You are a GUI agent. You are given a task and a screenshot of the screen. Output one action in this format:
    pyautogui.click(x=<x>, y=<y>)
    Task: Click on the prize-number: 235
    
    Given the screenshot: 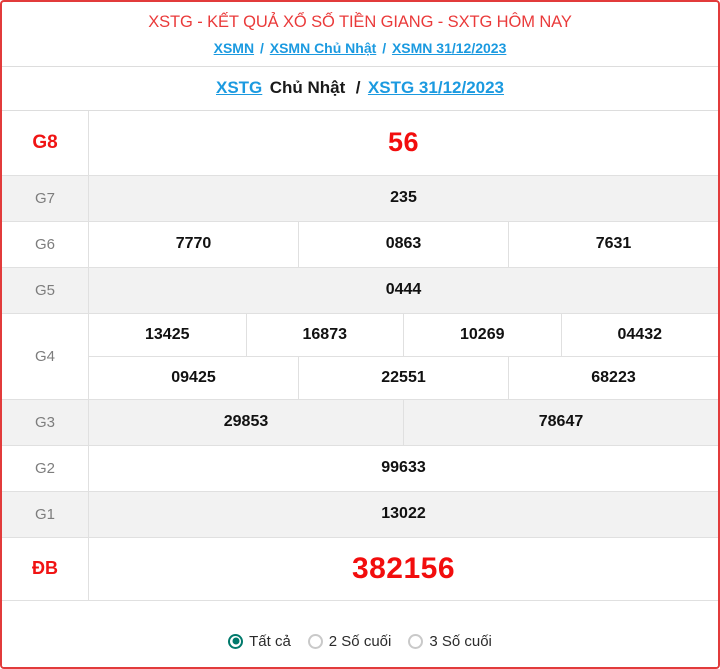 What is the action you would take?
    pyautogui.click(x=403, y=198)
    